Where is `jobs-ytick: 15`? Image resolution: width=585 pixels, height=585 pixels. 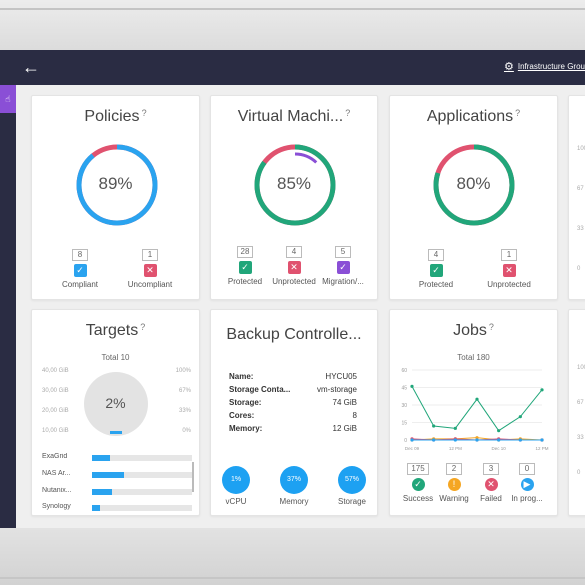
jobs-ytick: 15 is located at coordinates (404, 424).